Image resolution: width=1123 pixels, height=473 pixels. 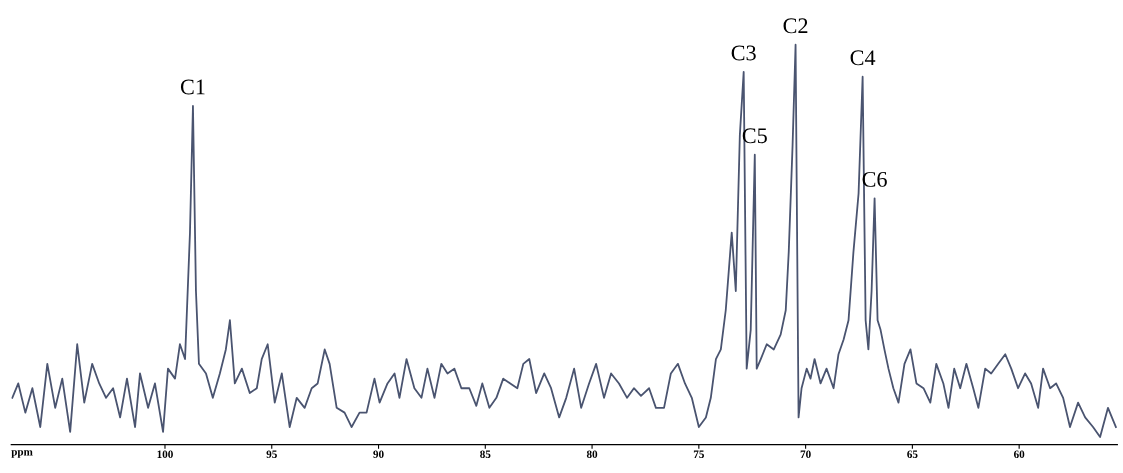 I want to click on annotation: C1, so click(x=192, y=87).